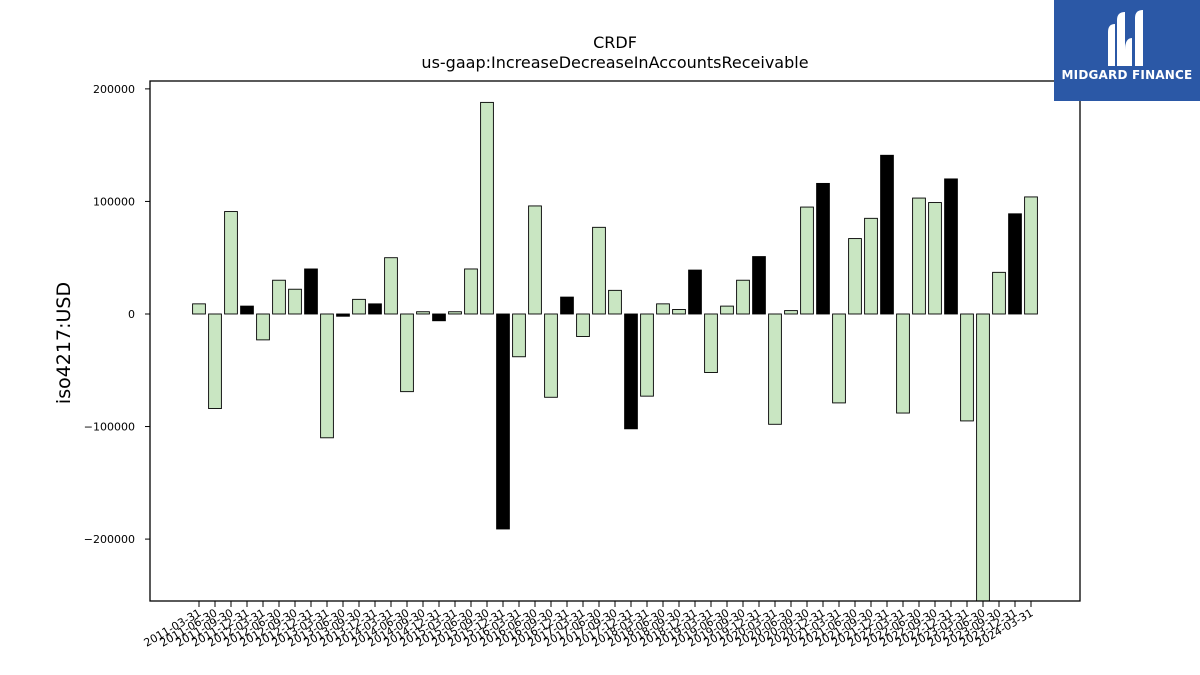 This screenshot has height=675, width=1200. I want to click on brand-logo: MIDGARD FINANCE, so click(1127, 50).